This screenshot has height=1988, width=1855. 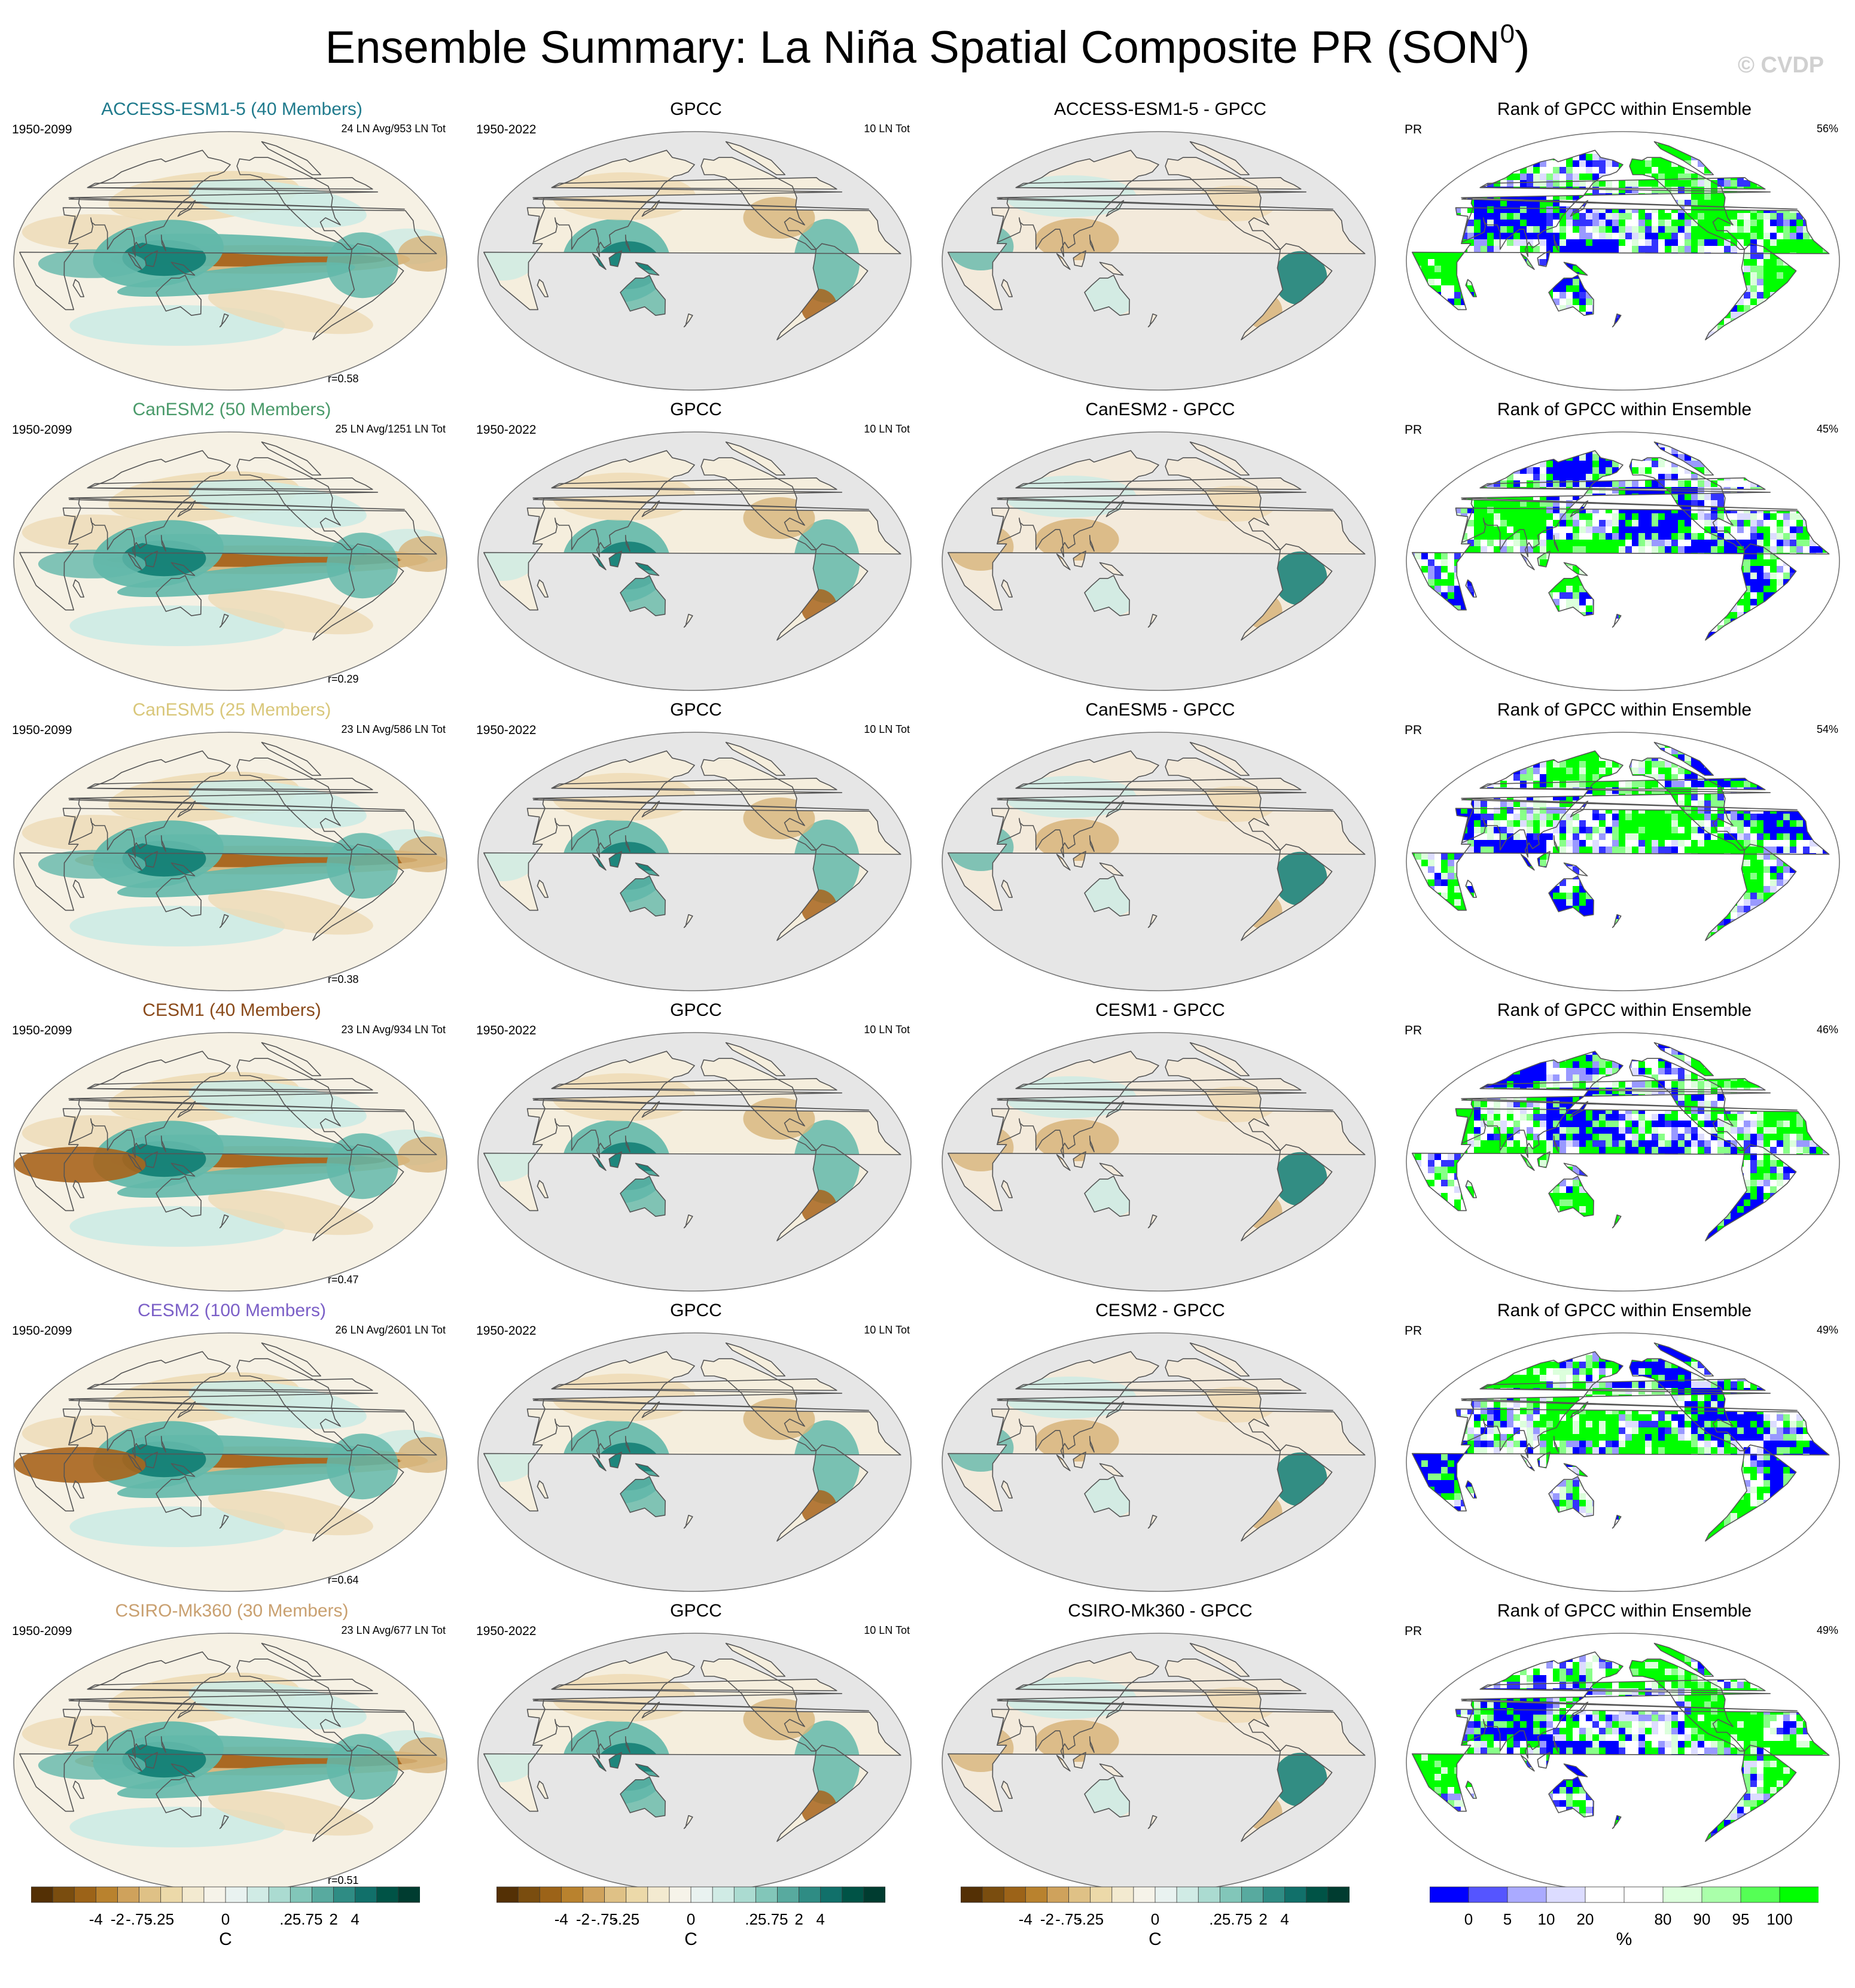 What do you see at coordinates (1827, 129) in the screenshot?
I see `rank-percent: 56%` at bounding box center [1827, 129].